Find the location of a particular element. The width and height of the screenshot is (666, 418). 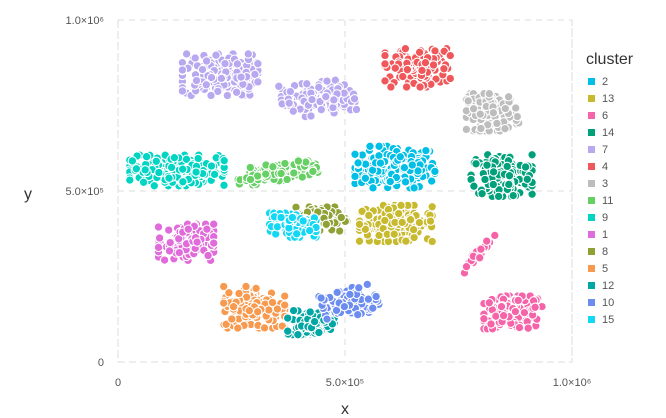

legend-label-10: 10 is located at coordinates (608, 303).